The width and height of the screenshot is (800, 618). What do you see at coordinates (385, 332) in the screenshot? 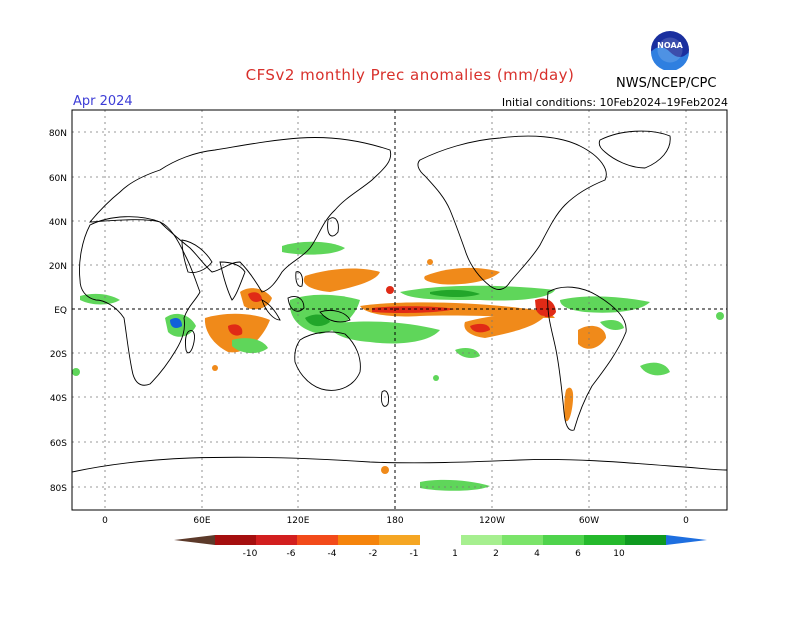
I see `wet-anomaly-south-pacific` at bounding box center [385, 332].